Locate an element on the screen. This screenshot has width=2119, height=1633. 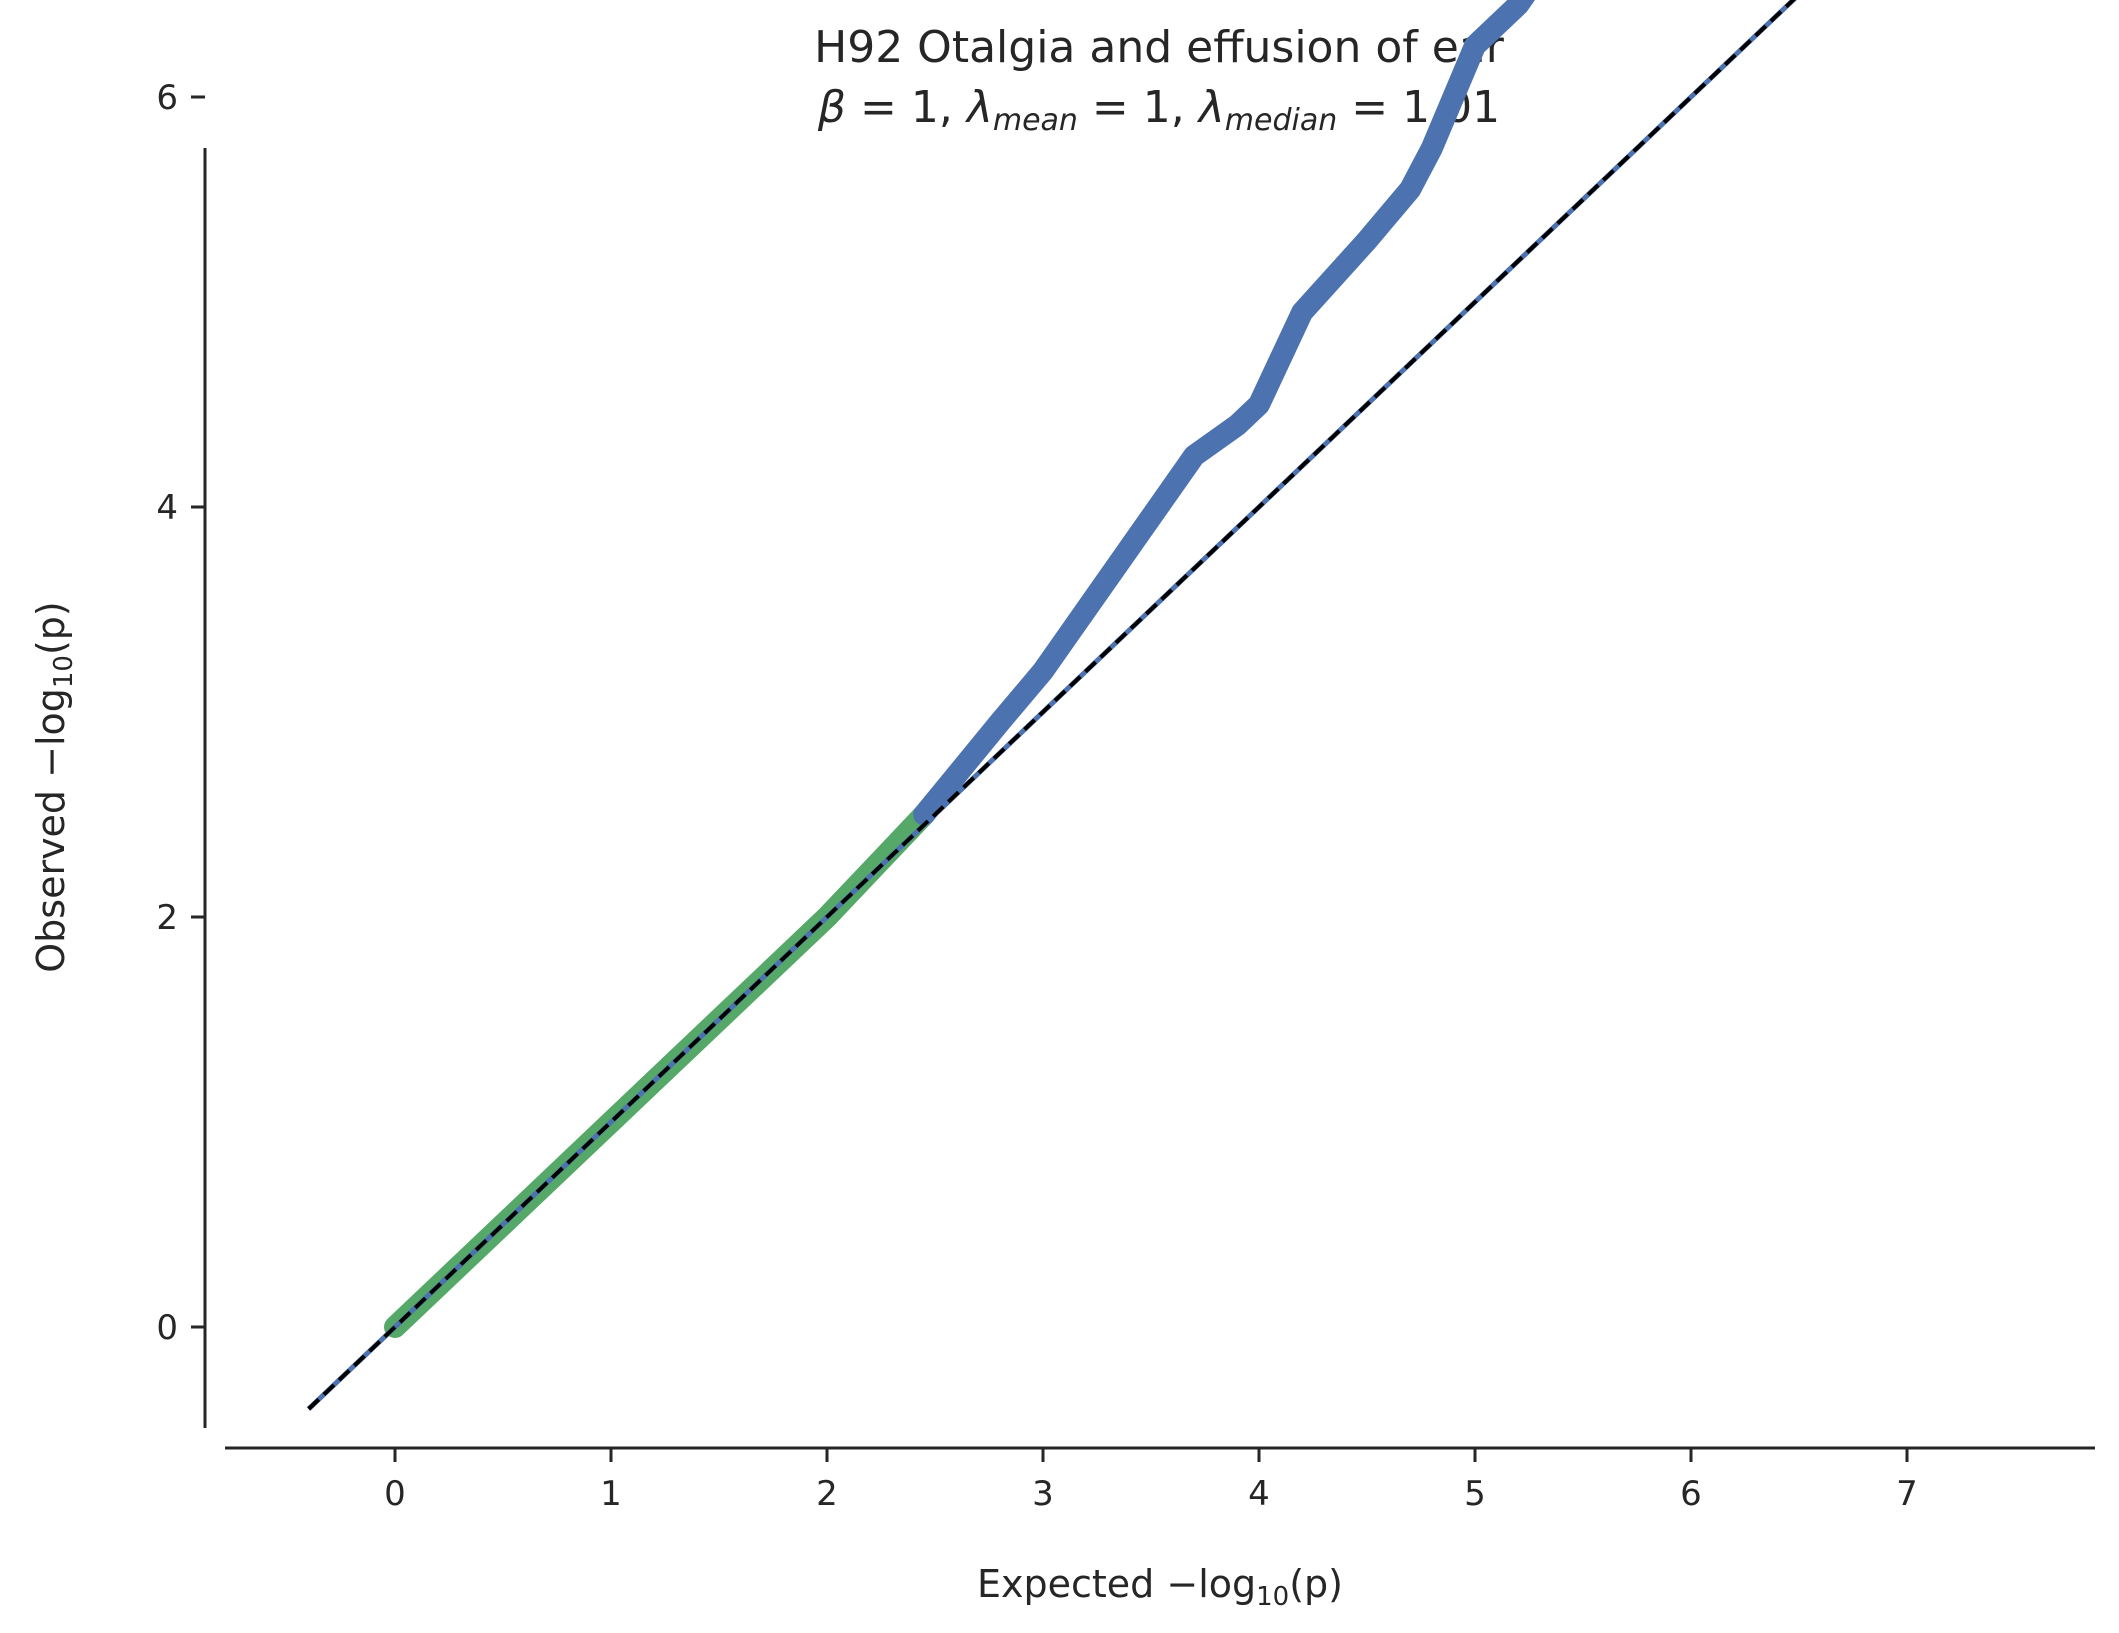
chart-subtitle: β = 1, λmean = 1, λmedian = 1.01 is located at coordinates (1158, 110).